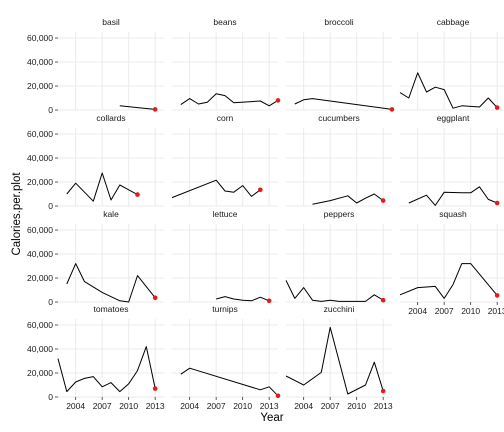 The width and height of the screenshot is (504, 432). I want to click on facet-label: kale, so click(111, 214).